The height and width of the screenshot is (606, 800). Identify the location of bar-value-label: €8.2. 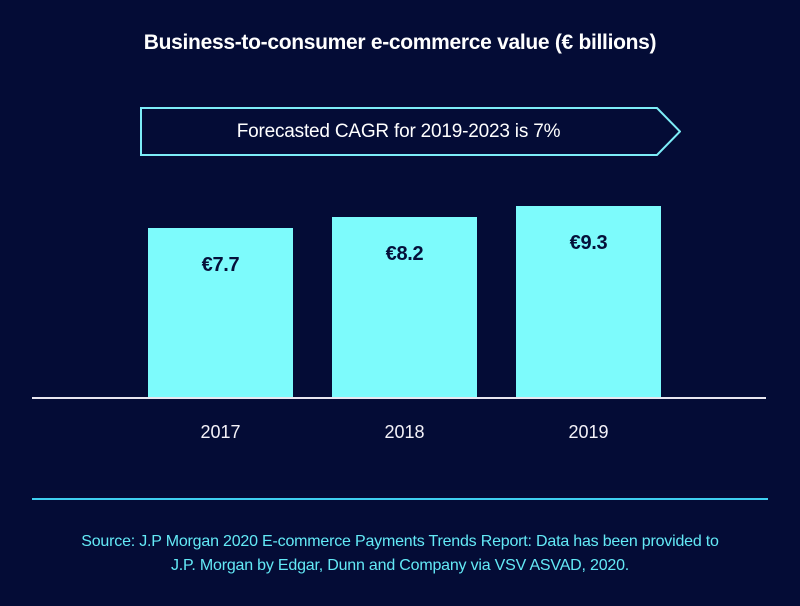
(404, 254).